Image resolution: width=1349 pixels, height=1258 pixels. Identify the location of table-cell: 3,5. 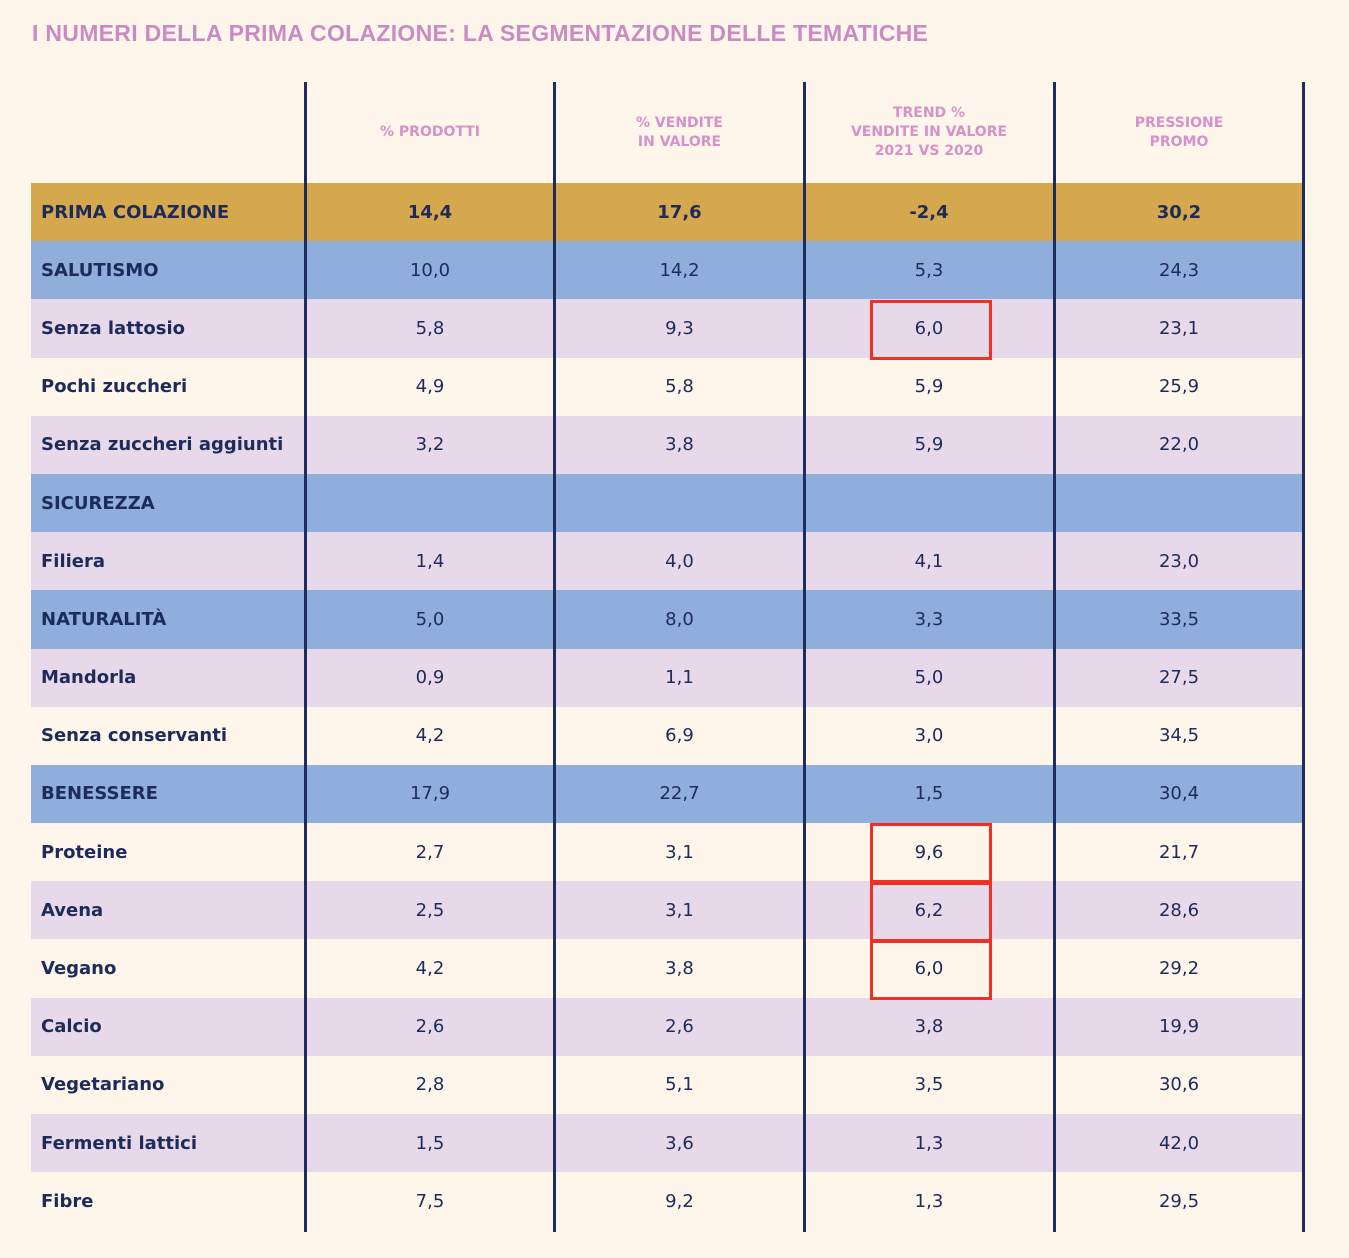
(929, 1085).